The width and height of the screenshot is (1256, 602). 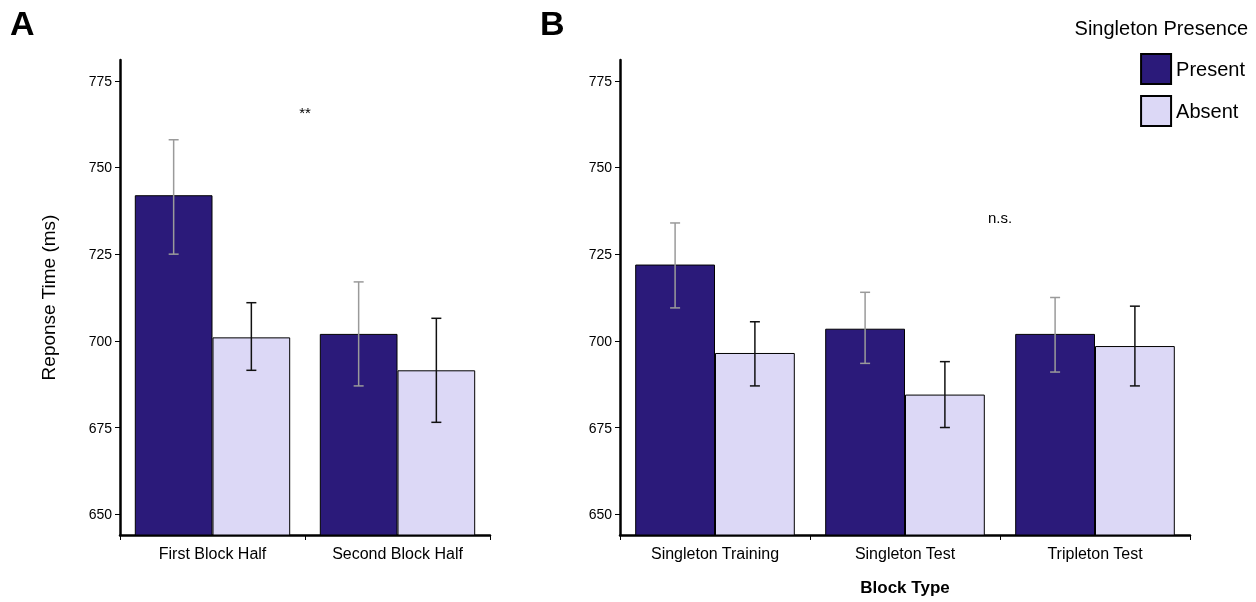 What do you see at coordinates (1211, 69) in the screenshot?
I see `legend-label: Present` at bounding box center [1211, 69].